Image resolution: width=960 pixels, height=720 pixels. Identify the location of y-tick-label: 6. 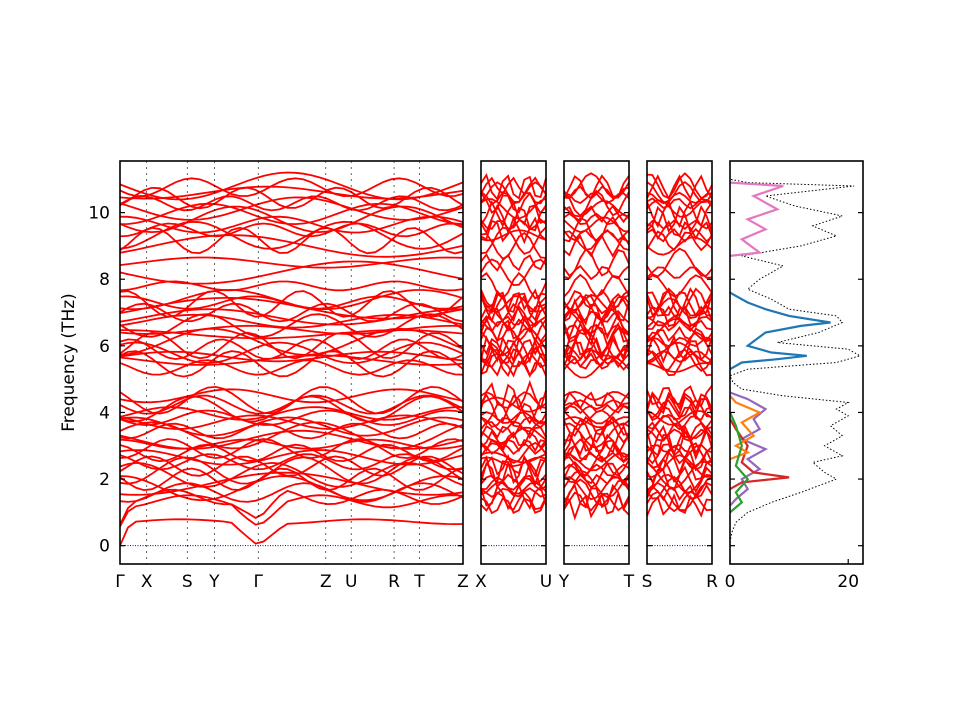
(104, 347).